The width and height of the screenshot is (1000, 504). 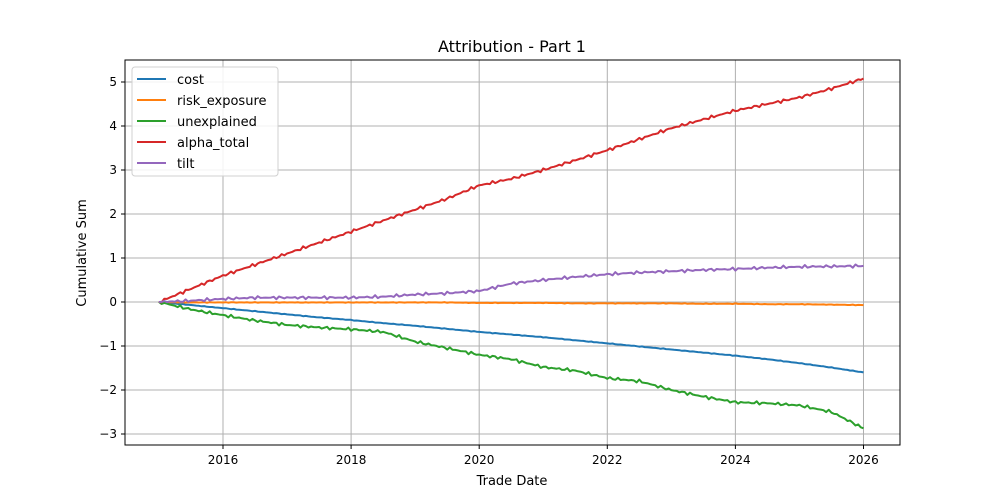 What do you see at coordinates (108, 434) in the screenshot?
I see `y-tick-label: −3` at bounding box center [108, 434].